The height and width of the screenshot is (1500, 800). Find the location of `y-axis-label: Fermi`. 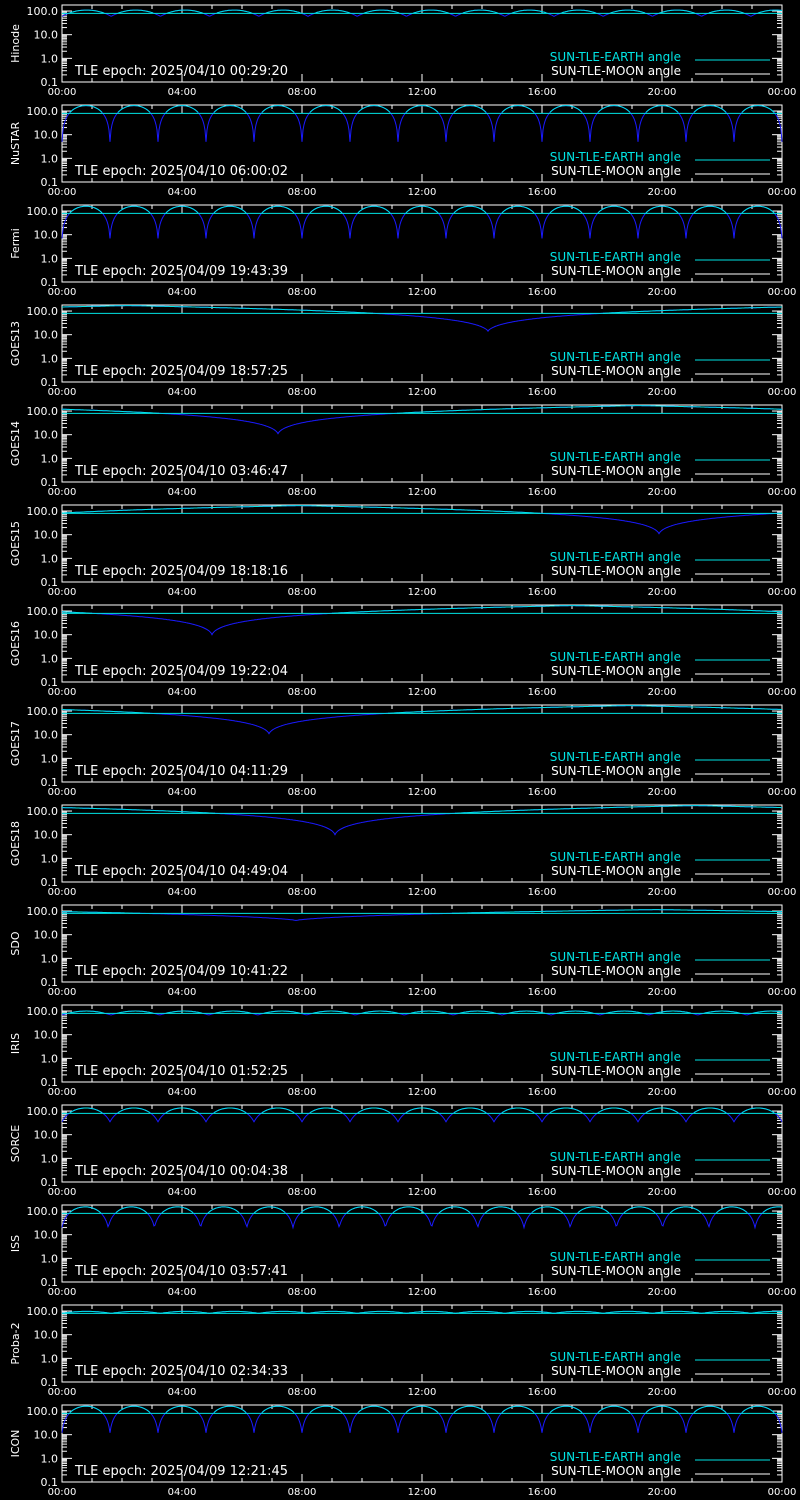

y-axis-label: Fermi is located at coordinates (15, 243).